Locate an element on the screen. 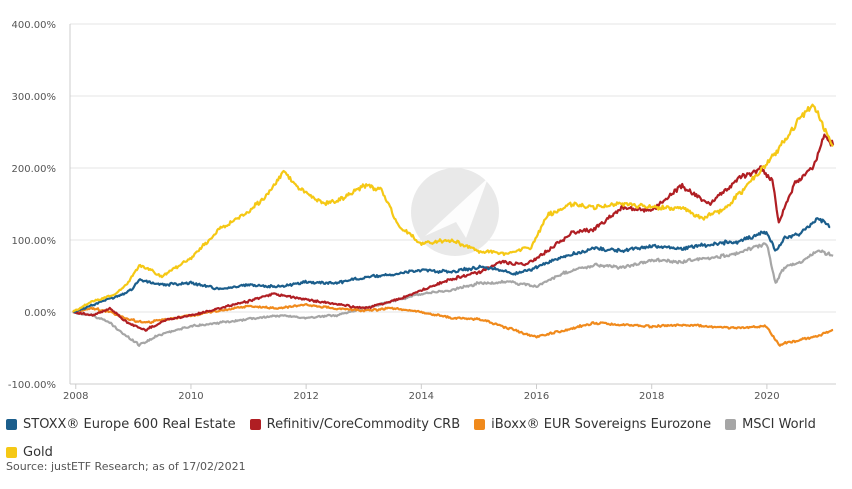 The height and width of the screenshot is (489, 852). x-tick-label: 2020 is located at coordinates (766, 395).